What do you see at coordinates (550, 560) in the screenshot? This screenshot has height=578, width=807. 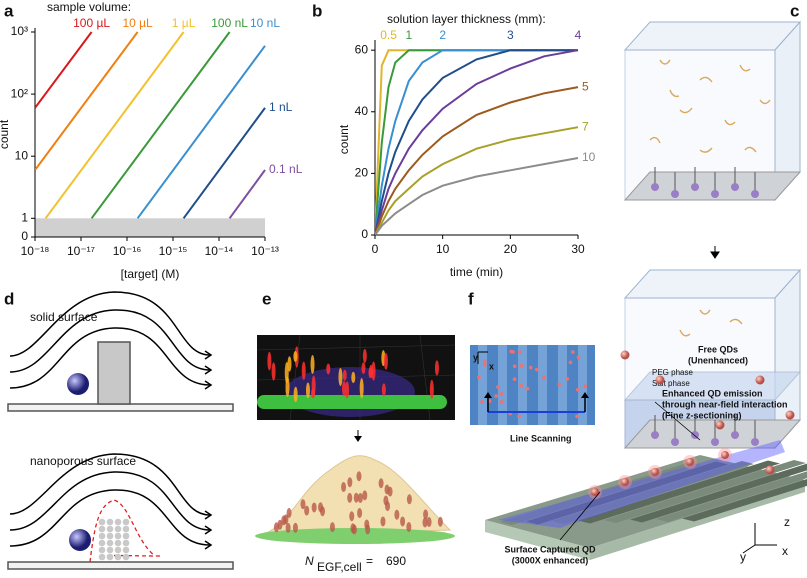 I see `callout: (3000X enhanced)` at bounding box center [550, 560].